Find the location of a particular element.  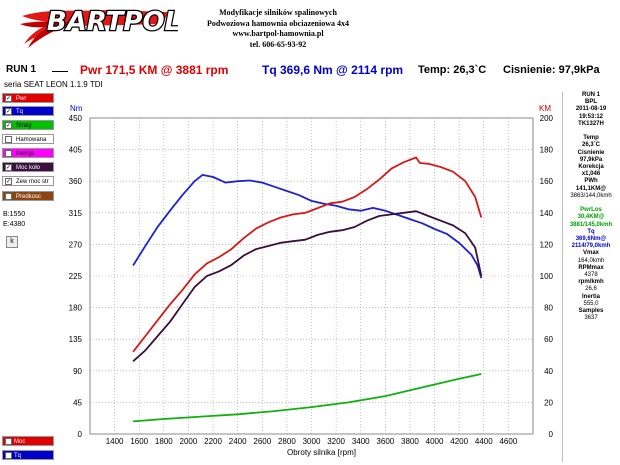

y-right-tick-label: 0 is located at coordinates (551, 434).